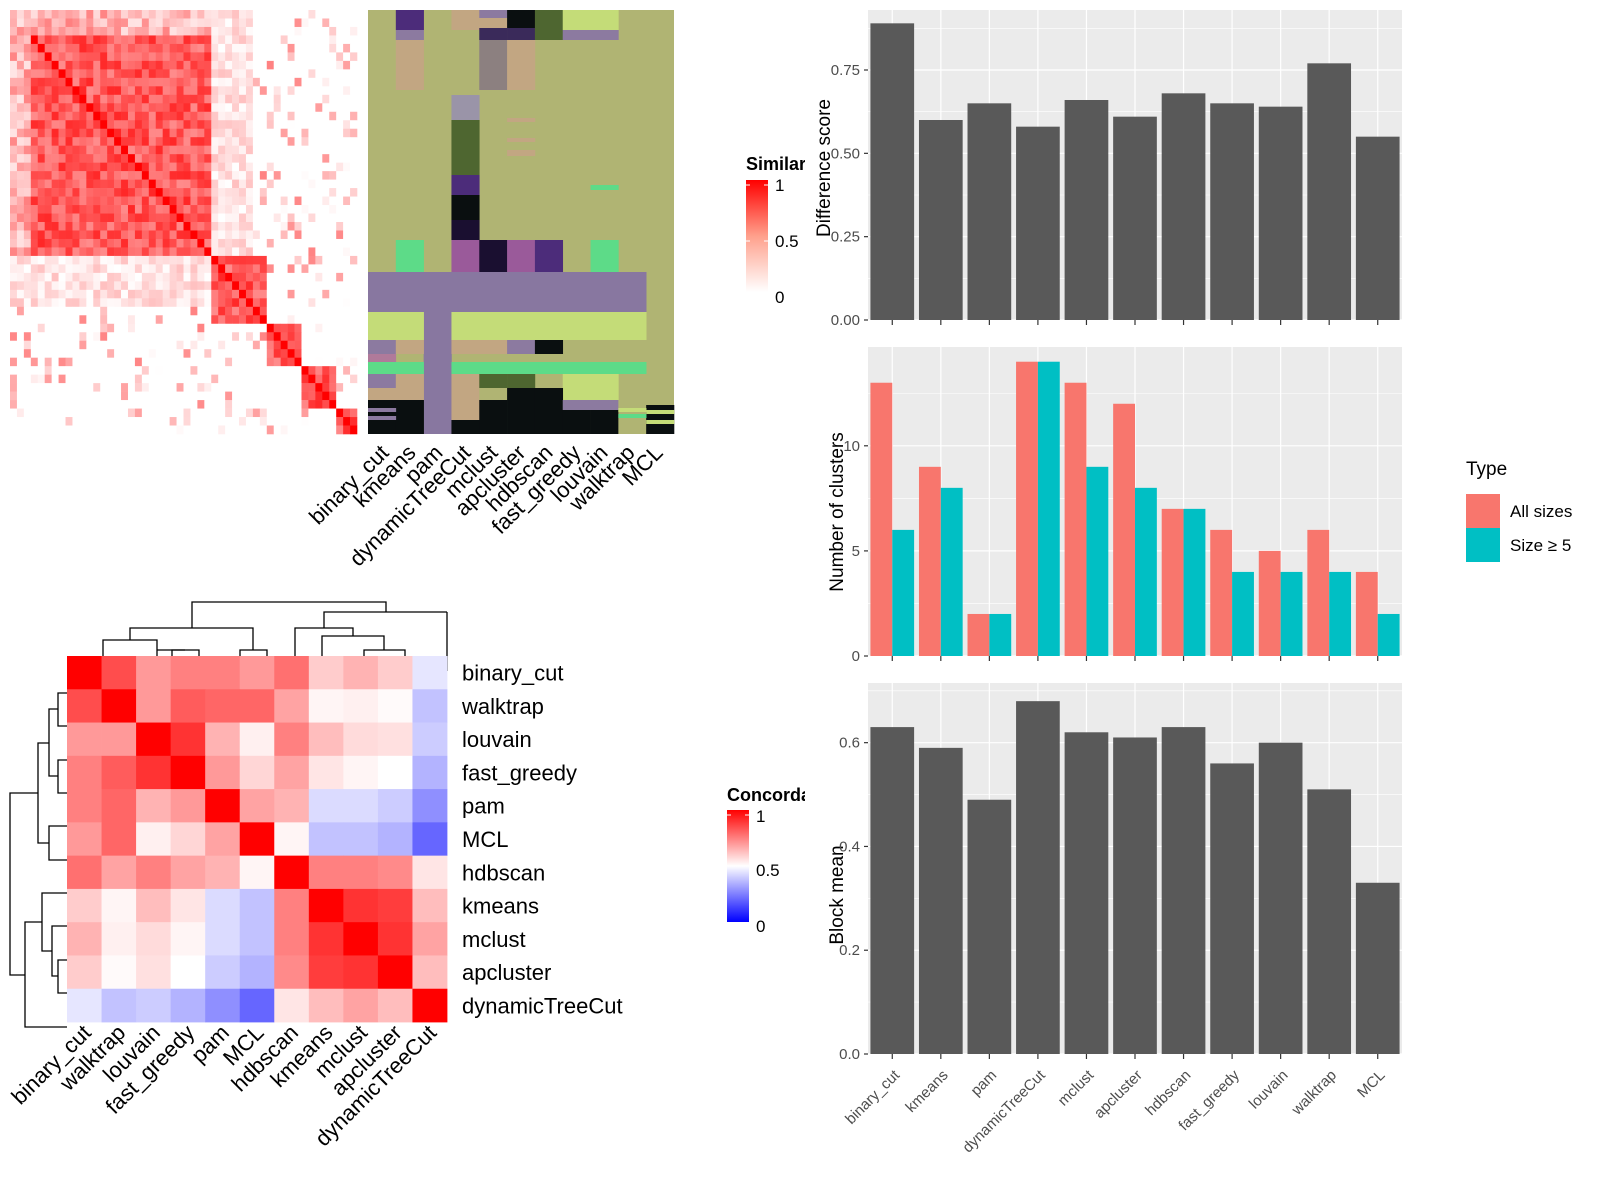 This screenshot has height=1200, width=1600. I want to click on bar-kmeans-all-sizes, so click(929, 561).